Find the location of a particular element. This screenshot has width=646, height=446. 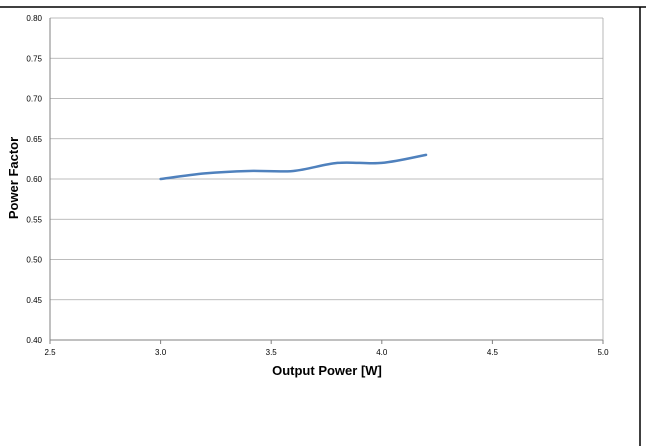

series-line is located at coordinates (293, 167).